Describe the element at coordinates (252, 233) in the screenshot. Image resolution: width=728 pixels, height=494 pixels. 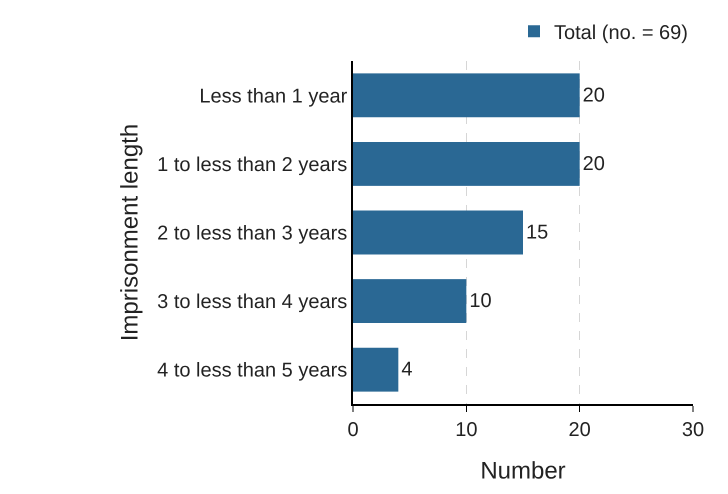
I see `y-tick-label: 2 to less than 3 years` at that location.